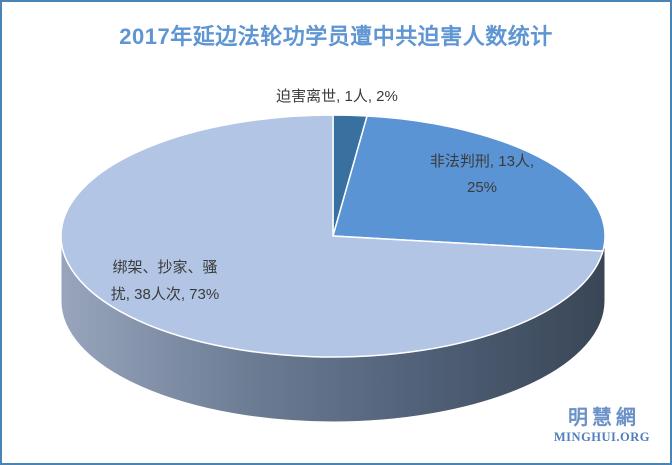 The width and height of the screenshot is (672, 465). What do you see at coordinates (601, 436) in the screenshot?
I see `minghui-watermark-latin: MINGHUI.ORG` at bounding box center [601, 436].